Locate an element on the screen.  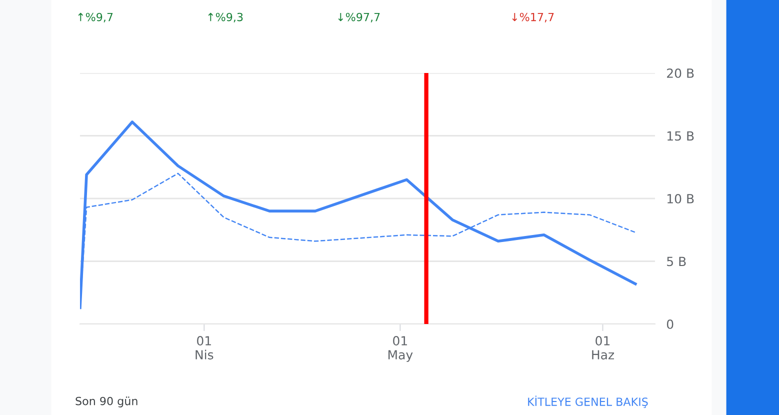
x-tick-label: 01 Haz is located at coordinates (603, 348).